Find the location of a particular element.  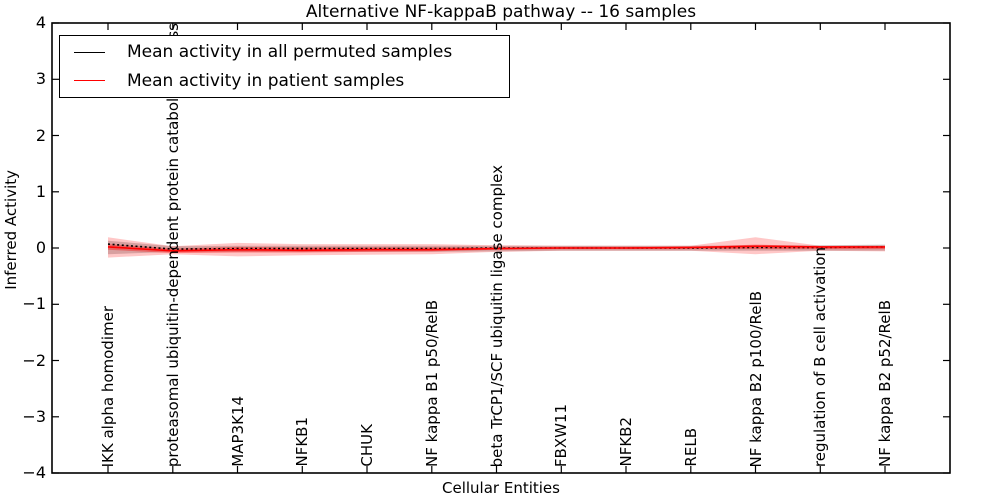

y-tick-label: 2 is located at coordinates (40, 135).